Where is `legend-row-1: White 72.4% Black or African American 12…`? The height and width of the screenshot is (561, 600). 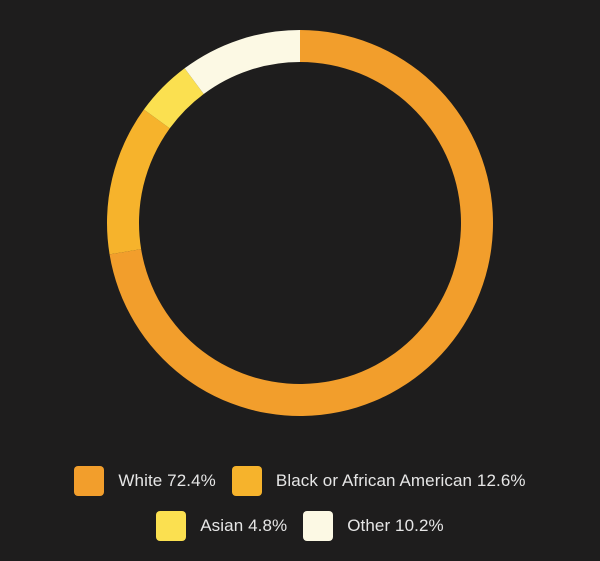 legend-row-1: White 72.4% Black or African American 12… is located at coordinates (300, 481).